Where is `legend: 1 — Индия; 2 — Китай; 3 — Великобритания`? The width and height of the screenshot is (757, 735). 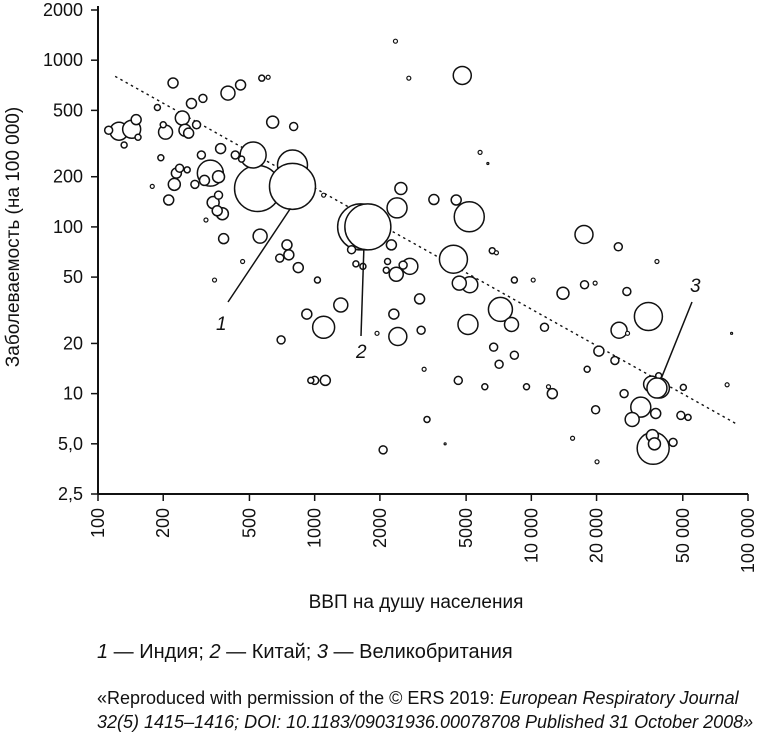
legend: 1 — Индия; 2 — Китай; 3 — Великобритания is located at coordinates (305, 652).